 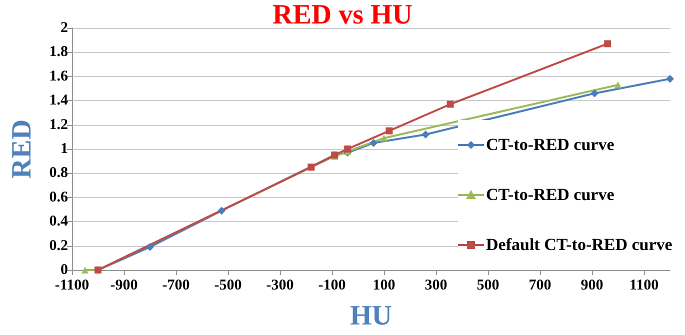 I want to click on y-tick-label: 0.6, so click(x=58, y=197).